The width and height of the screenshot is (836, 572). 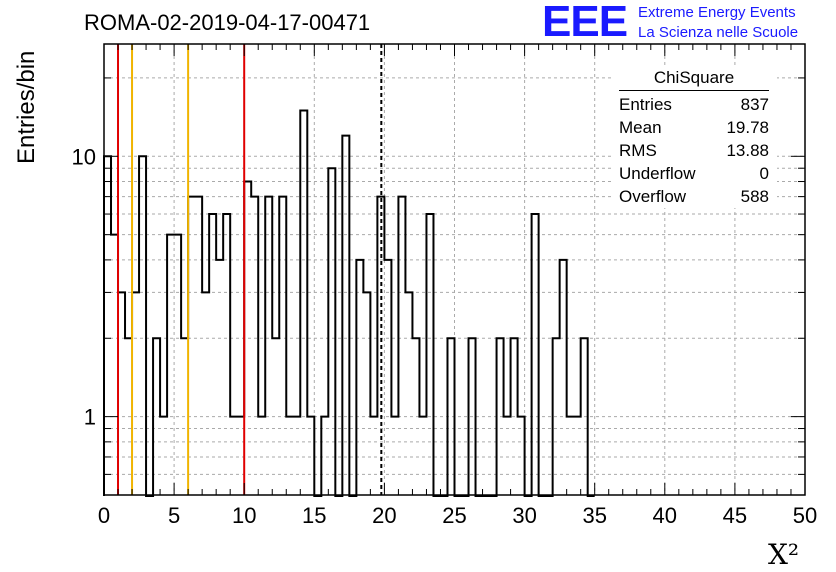 What do you see at coordinates (26, 107) in the screenshot?
I see `y-axis-label: Entries/bin` at bounding box center [26, 107].